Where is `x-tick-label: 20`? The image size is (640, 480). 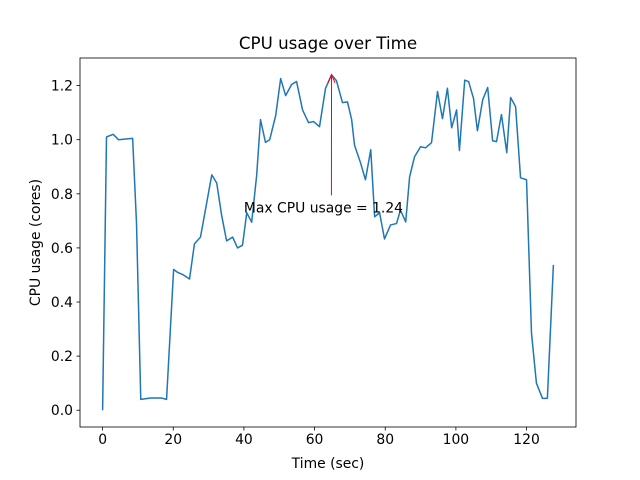
x-tick-label: 20 is located at coordinates (173, 440).